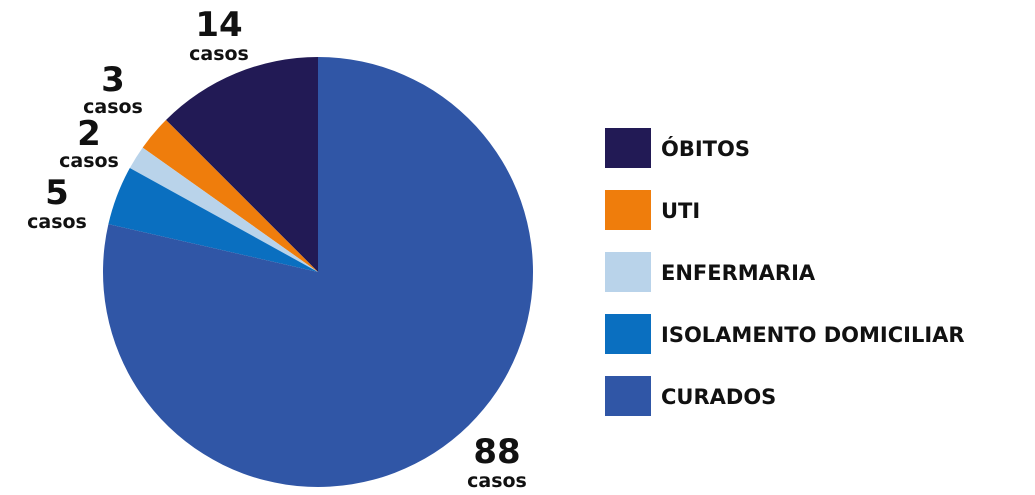  I want to click on pie-slice-enfermaria, so click(223, 209).